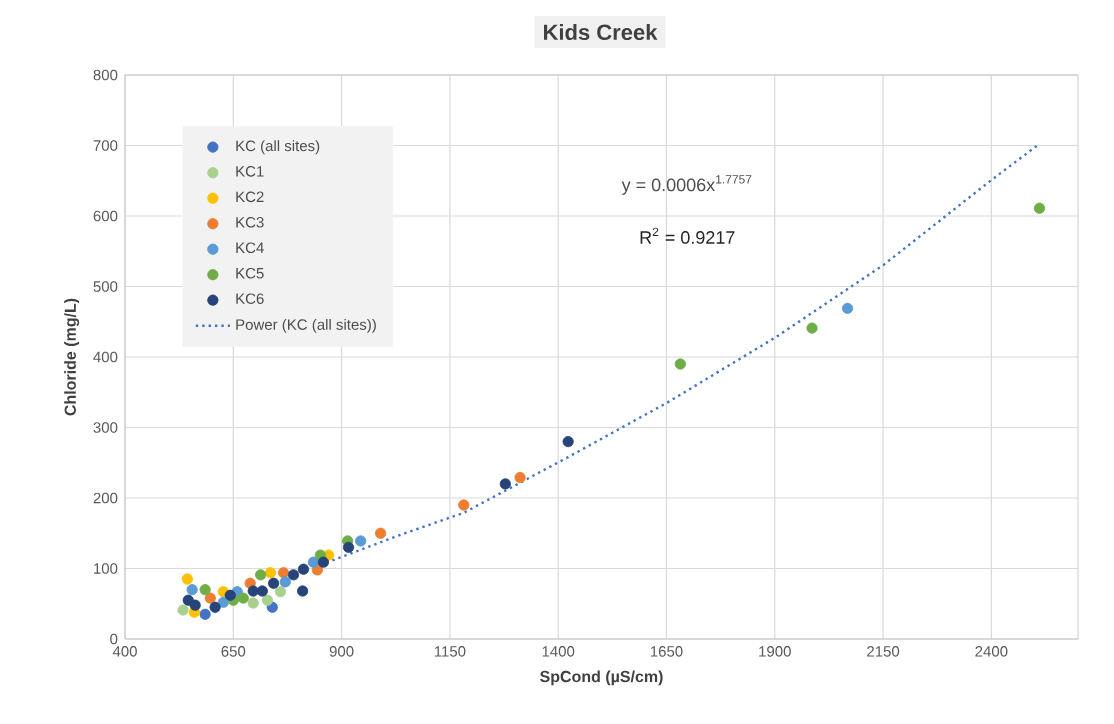  Describe the element at coordinates (666, 651) in the screenshot. I see `x-tick-label: 1650` at that location.